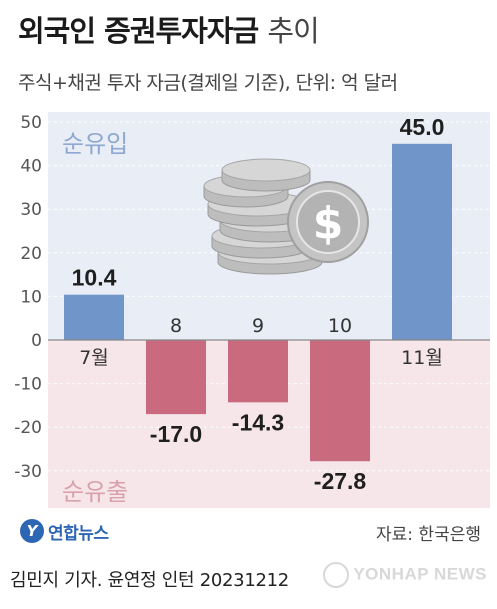 This screenshot has height=609, width=497. I want to click on chart-title: 외국인 증권투자자금 추이, so click(169, 29).